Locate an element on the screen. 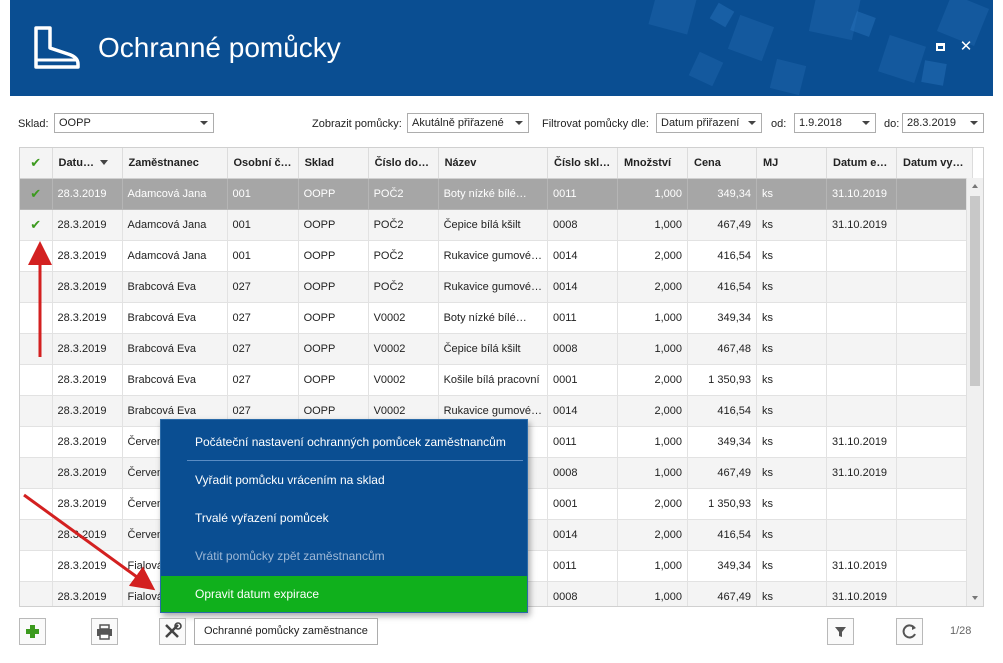 This screenshot has width=1003, height=663. cell-cena: 467,49 is located at coordinates (722, 225).